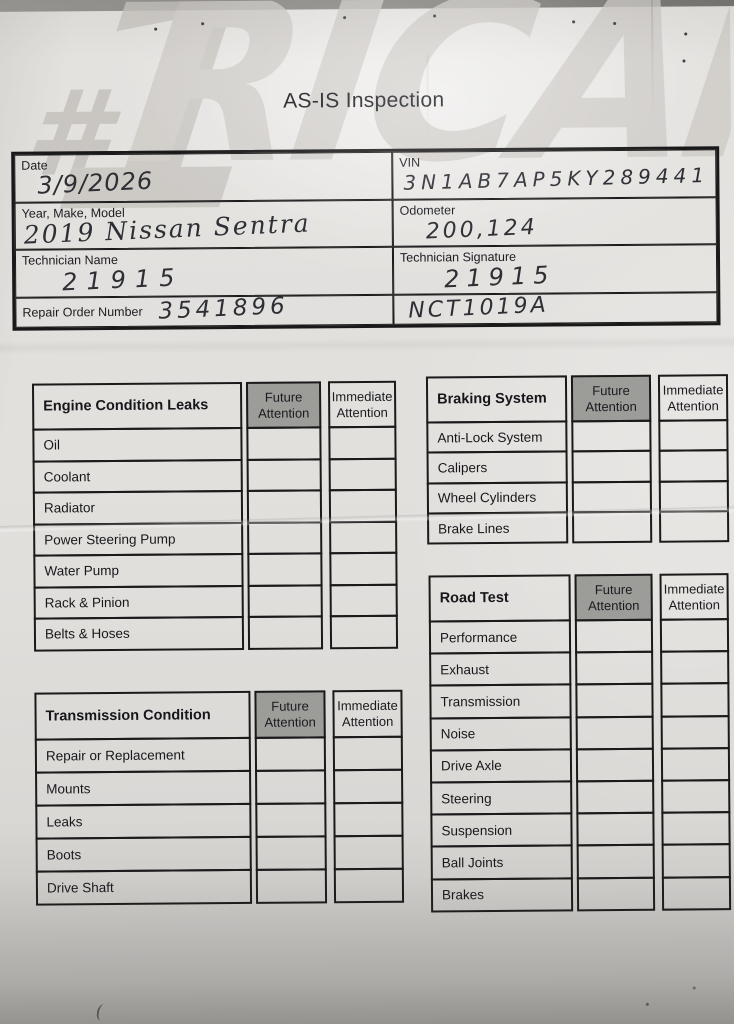 This screenshot has width=734, height=1024. Describe the element at coordinates (579, 636) in the screenshot. I see `checklist-row: Performance` at that location.